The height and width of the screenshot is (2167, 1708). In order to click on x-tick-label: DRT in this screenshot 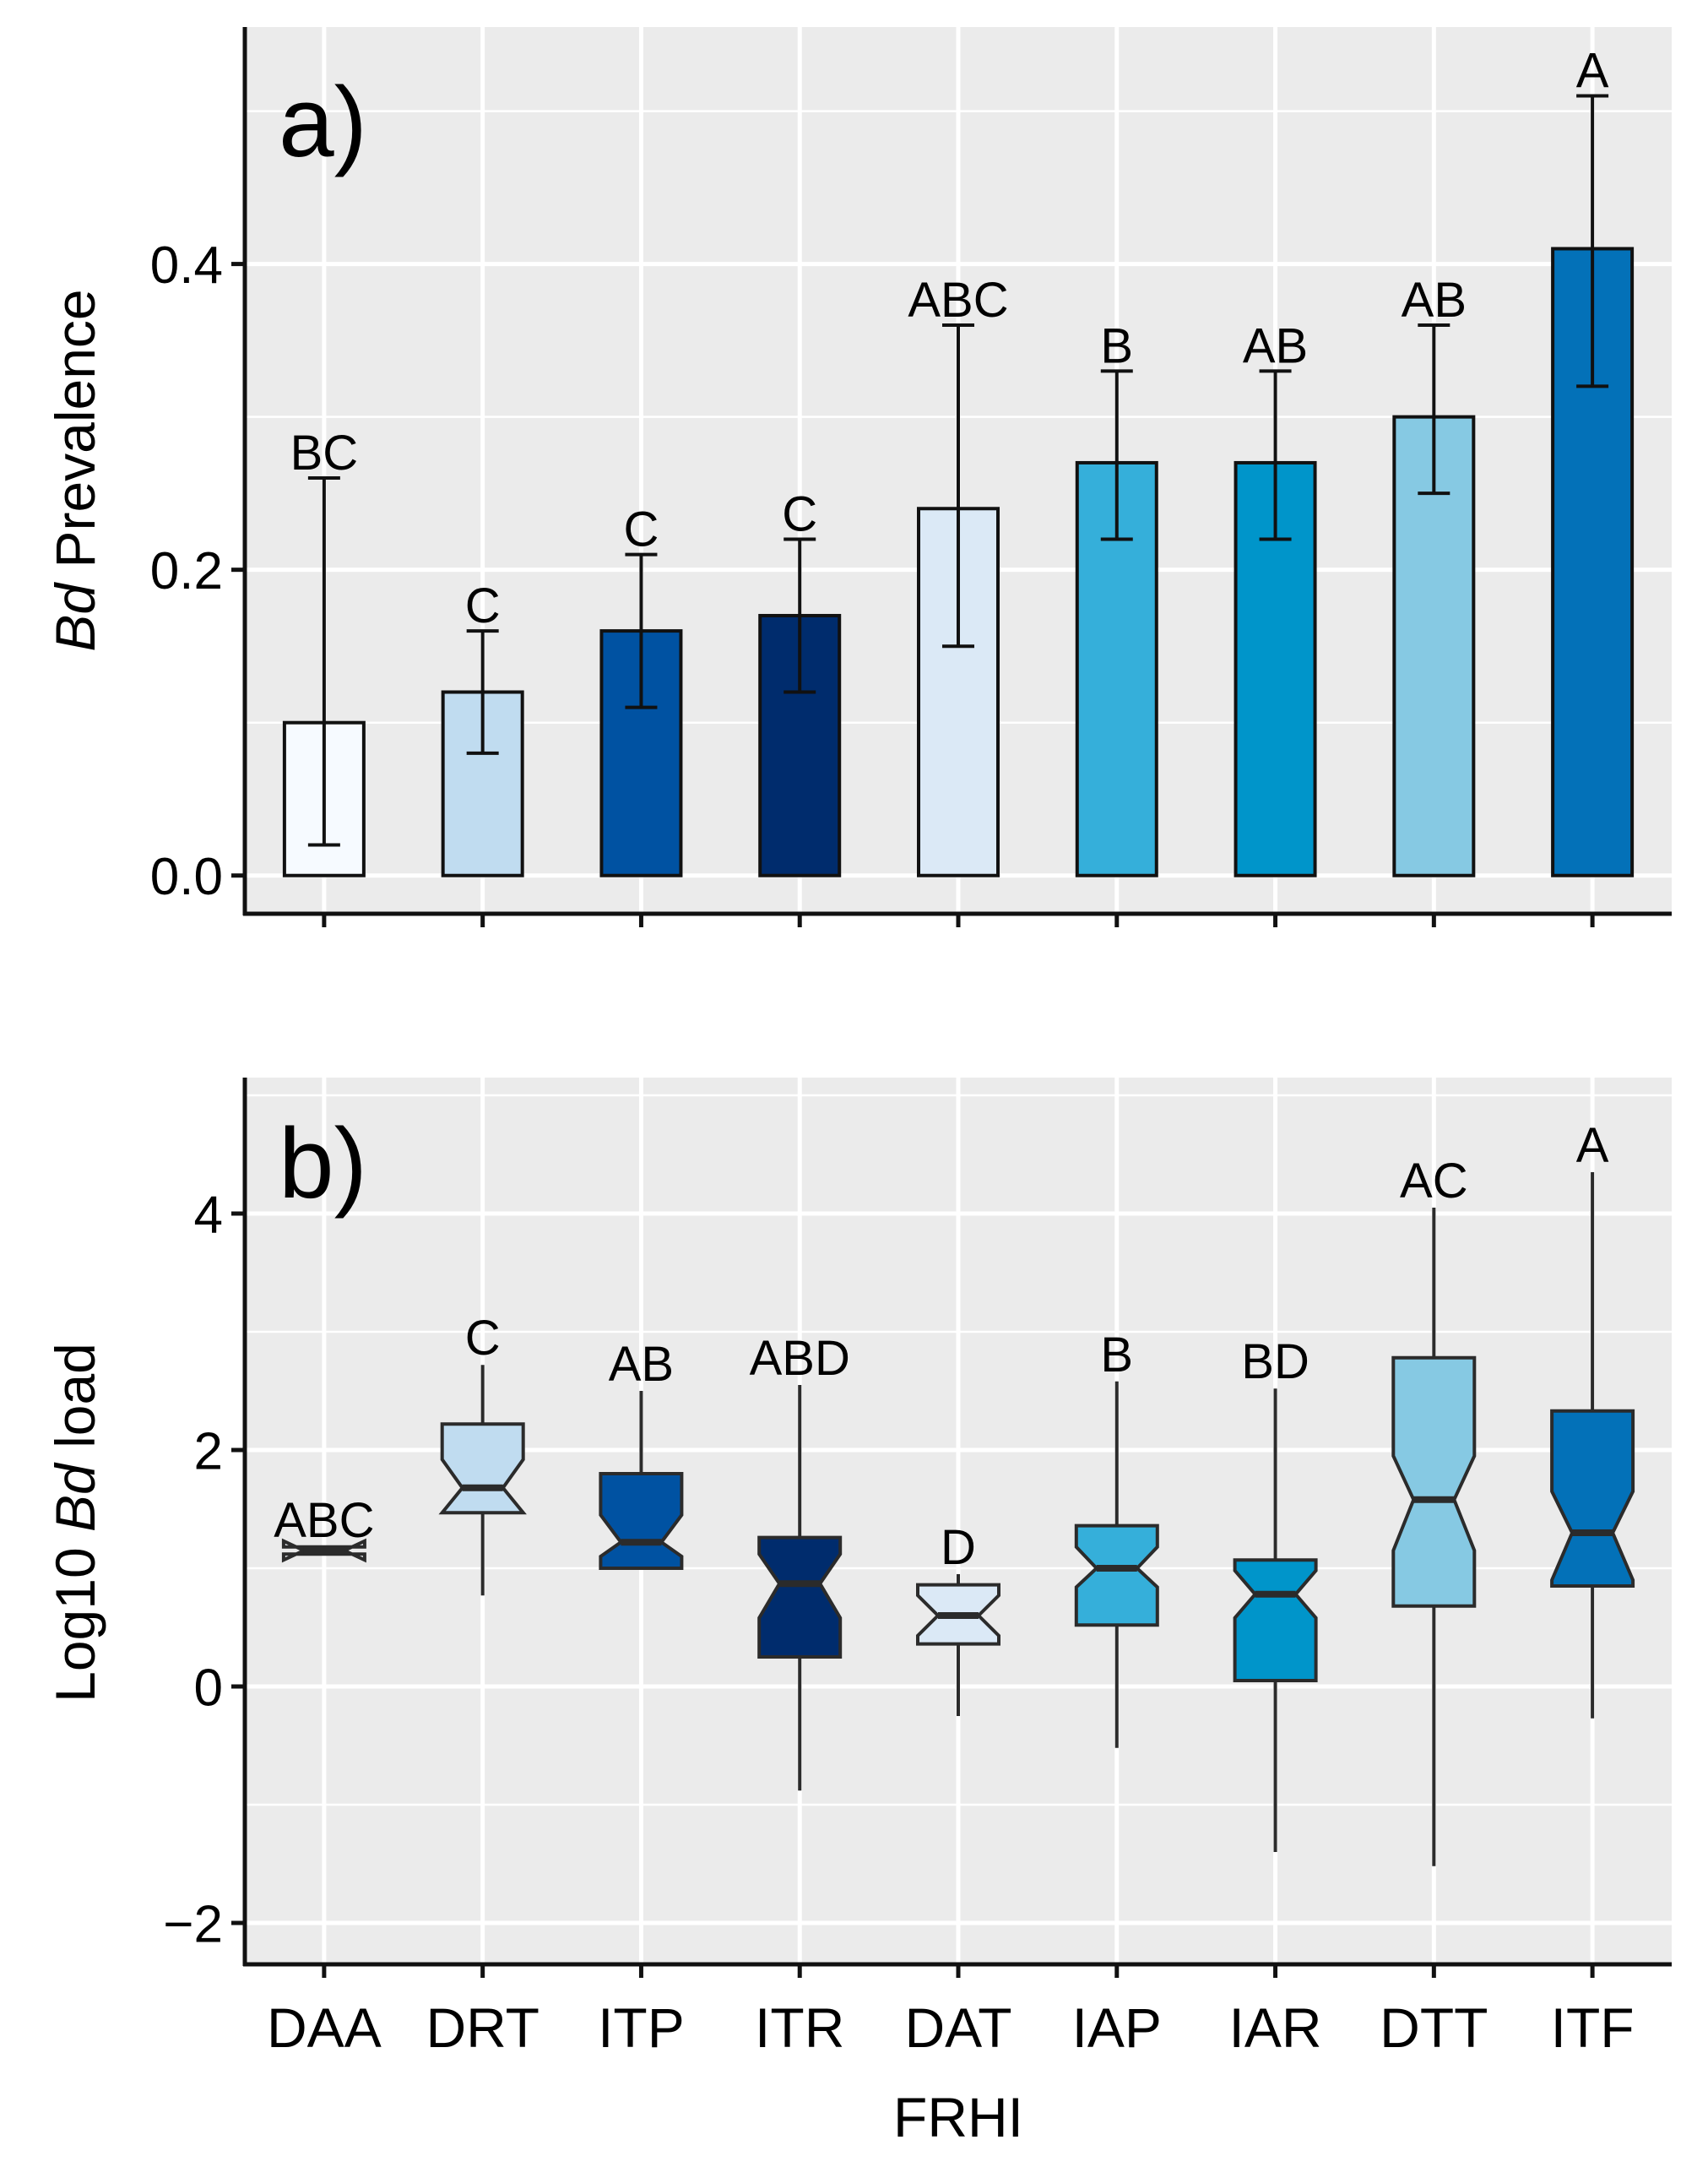, I will do `click(482, 2028)`.